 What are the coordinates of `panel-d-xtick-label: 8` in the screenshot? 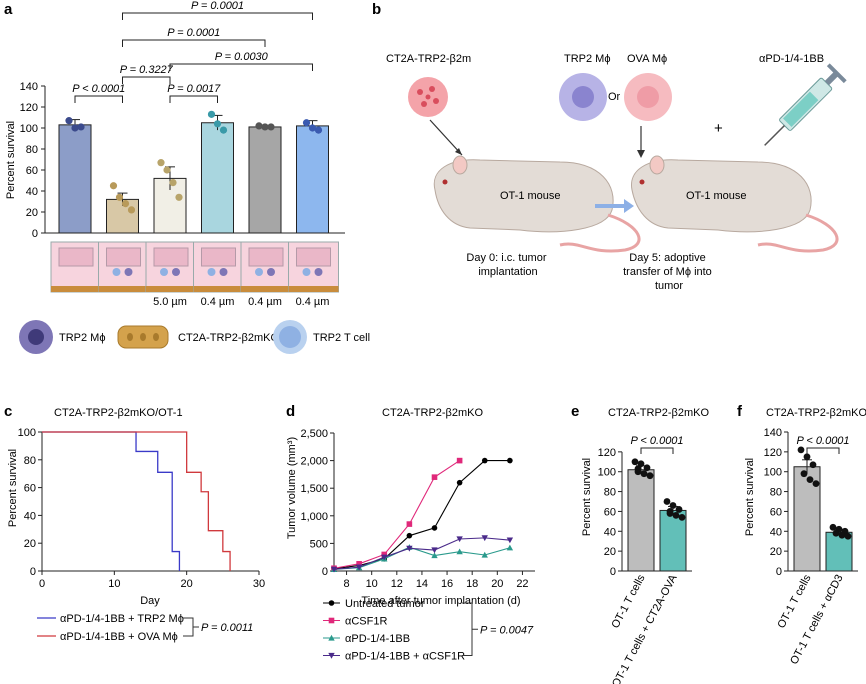 It's located at (347, 584).